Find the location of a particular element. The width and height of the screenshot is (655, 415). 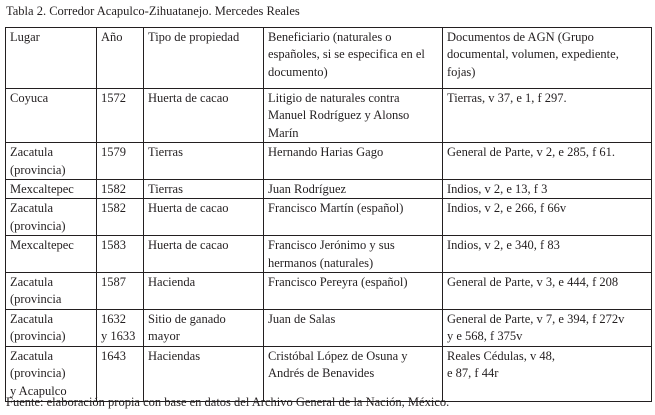

table-cell: Hernando Harias Gago is located at coordinates (353, 161).